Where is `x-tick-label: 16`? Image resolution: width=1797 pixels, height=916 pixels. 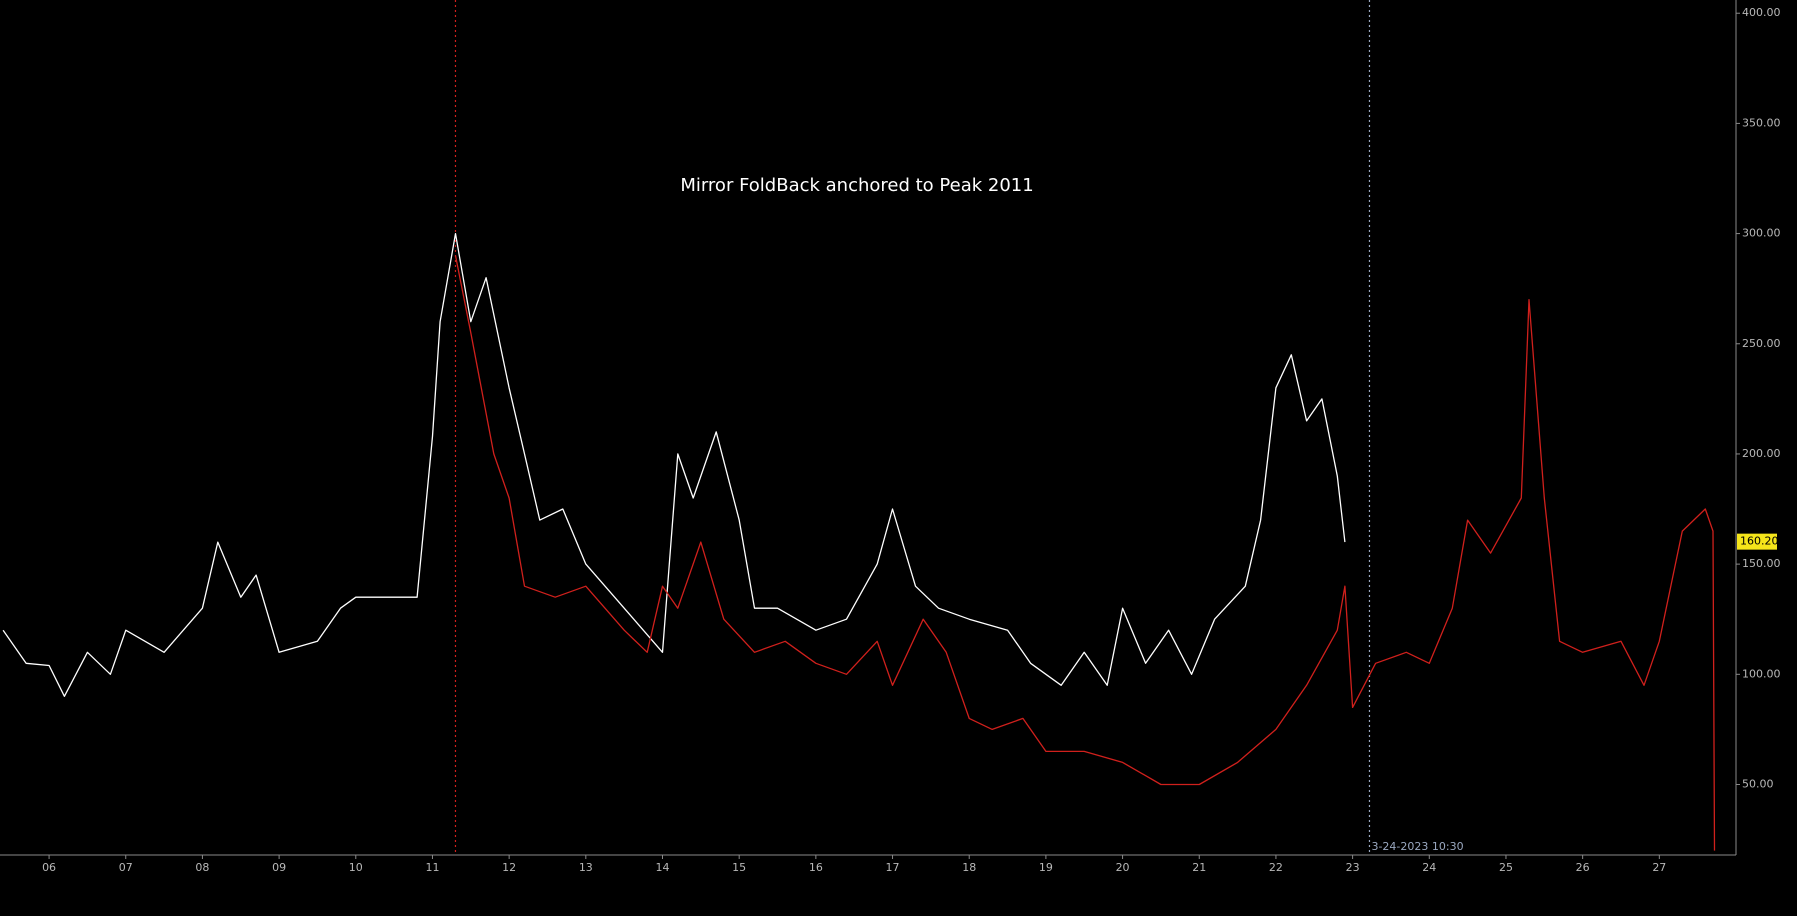 x-tick-label: 16 is located at coordinates (816, 867).